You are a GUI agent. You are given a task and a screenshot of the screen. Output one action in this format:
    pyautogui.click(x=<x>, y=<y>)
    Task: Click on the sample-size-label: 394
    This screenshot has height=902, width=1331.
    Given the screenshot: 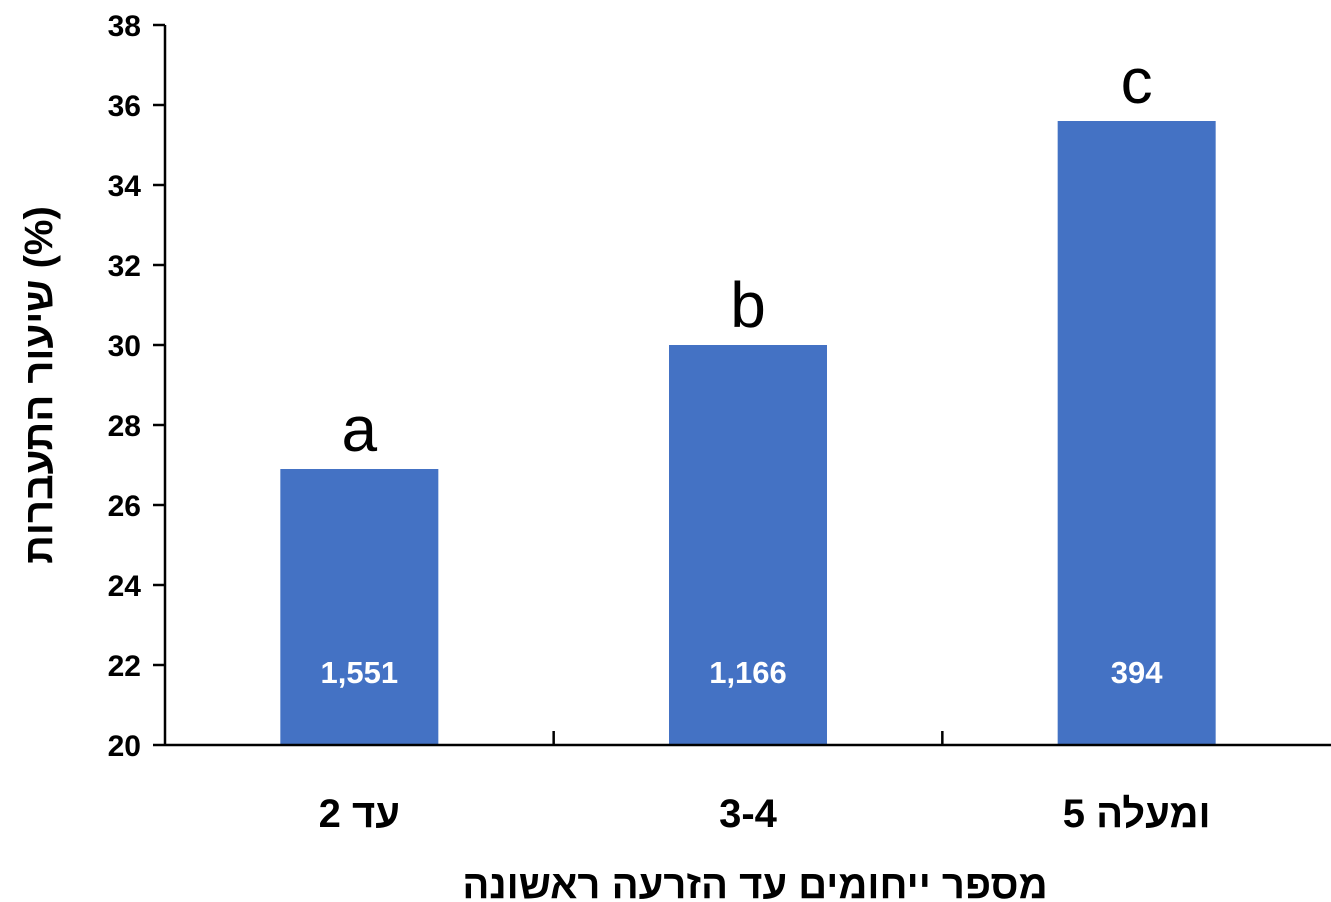 What is the action you would take?
    pyautogui.click(x=1137, y=672)
    